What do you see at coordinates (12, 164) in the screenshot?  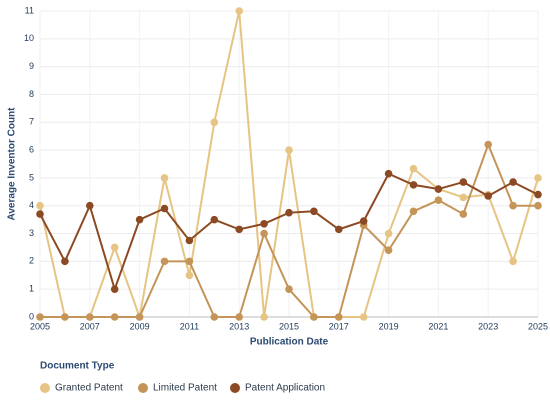 I see `y-axis-title: Average Inventor Count` at bounding box center [12, 164].